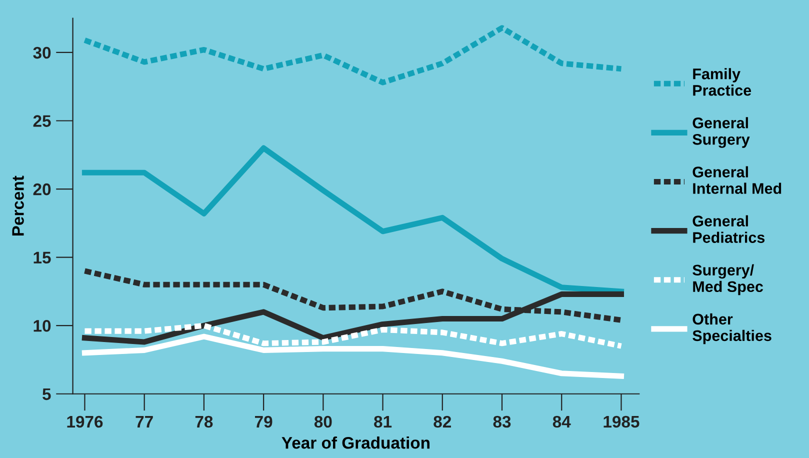 This screenshot has width=809, height=458. What do you see at coordinates (85, 422) in the screenshot?
I see `x-tick-label: 1976` at bounding box center [85, 422].